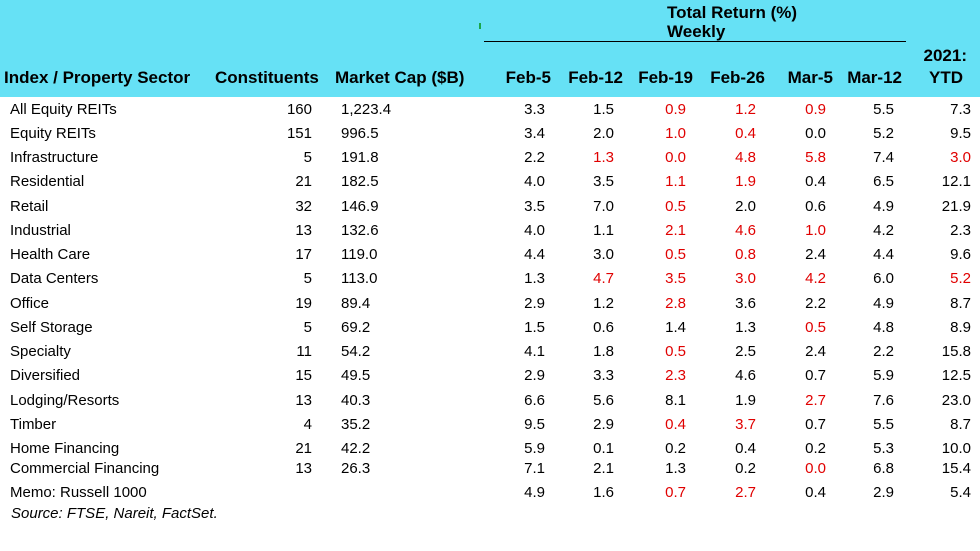 The height and width of the screenshot is (551, 980). What do you see at coordinates (603, 206) in the screenshot?
I see `weekly-return-cell: 7.0` at bounding box center [603, 206].